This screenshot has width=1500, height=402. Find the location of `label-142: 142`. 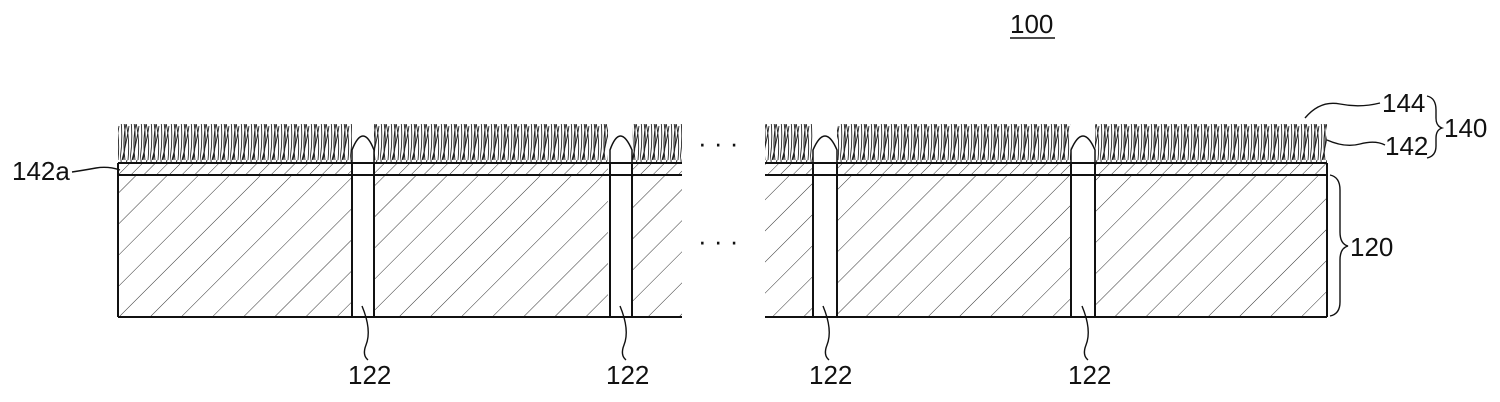

label-142: 142 is located at coordinates (1406, 146).